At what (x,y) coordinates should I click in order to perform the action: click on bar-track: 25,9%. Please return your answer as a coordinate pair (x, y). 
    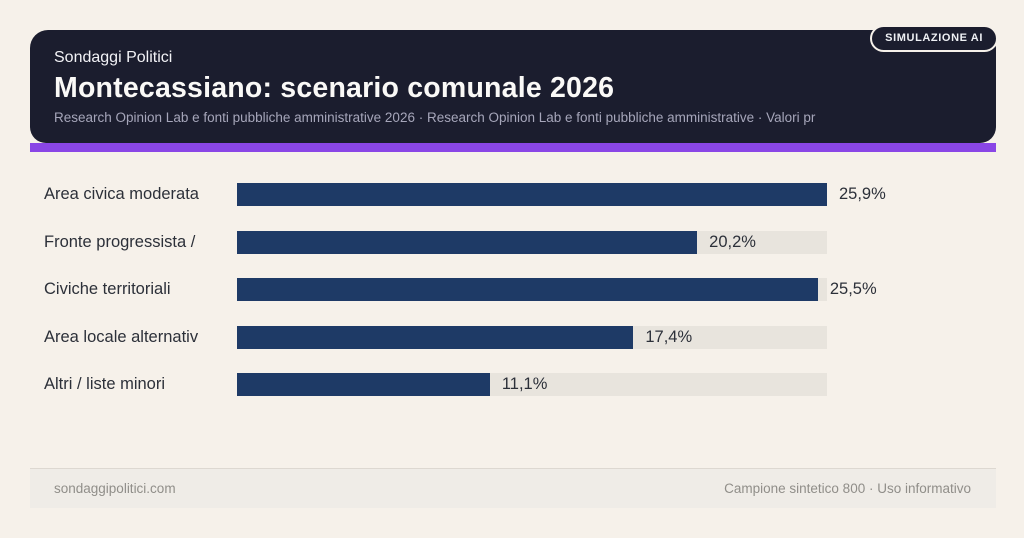
    Looking at the image, I should click on (561, 194).